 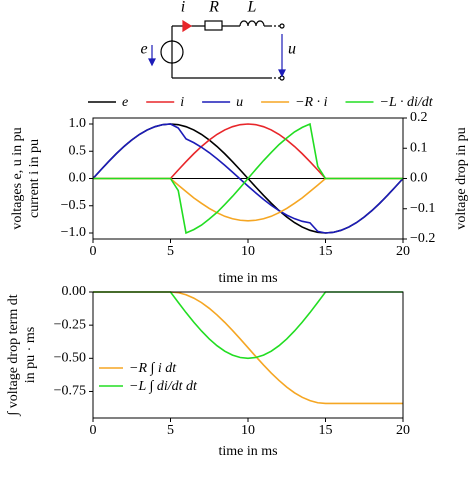 I want to click on legend-label: −L ∫ di/dt dt, so click(x=163, y=386).